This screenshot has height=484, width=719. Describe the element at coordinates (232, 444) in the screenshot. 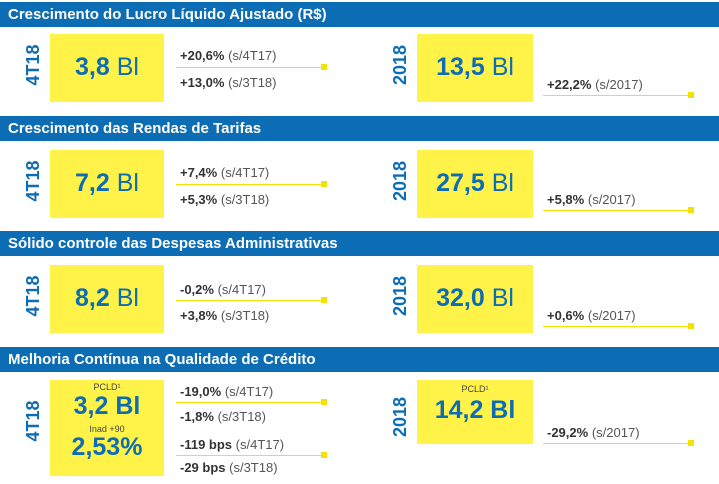

I see `quarter-cmp-3: -119 bps (s/4T17)` at that location.